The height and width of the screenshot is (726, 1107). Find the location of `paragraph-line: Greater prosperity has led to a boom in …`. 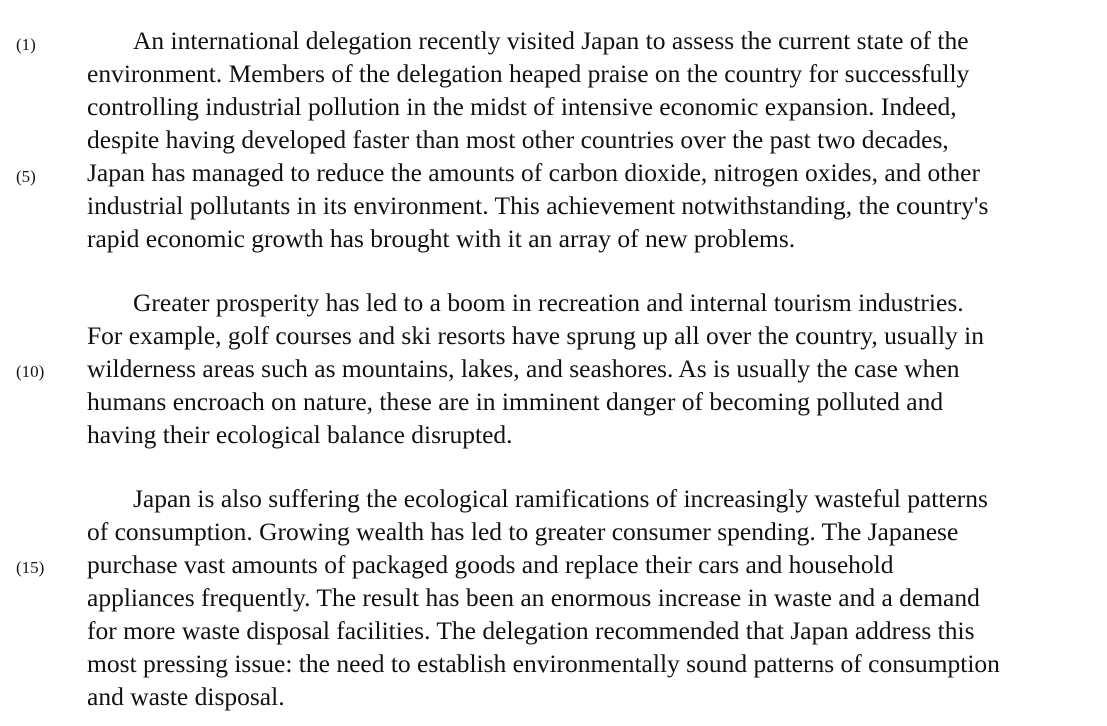

paragraph-line: Greater prosperity has led to a boom in … is located at coordinates (548, 302).